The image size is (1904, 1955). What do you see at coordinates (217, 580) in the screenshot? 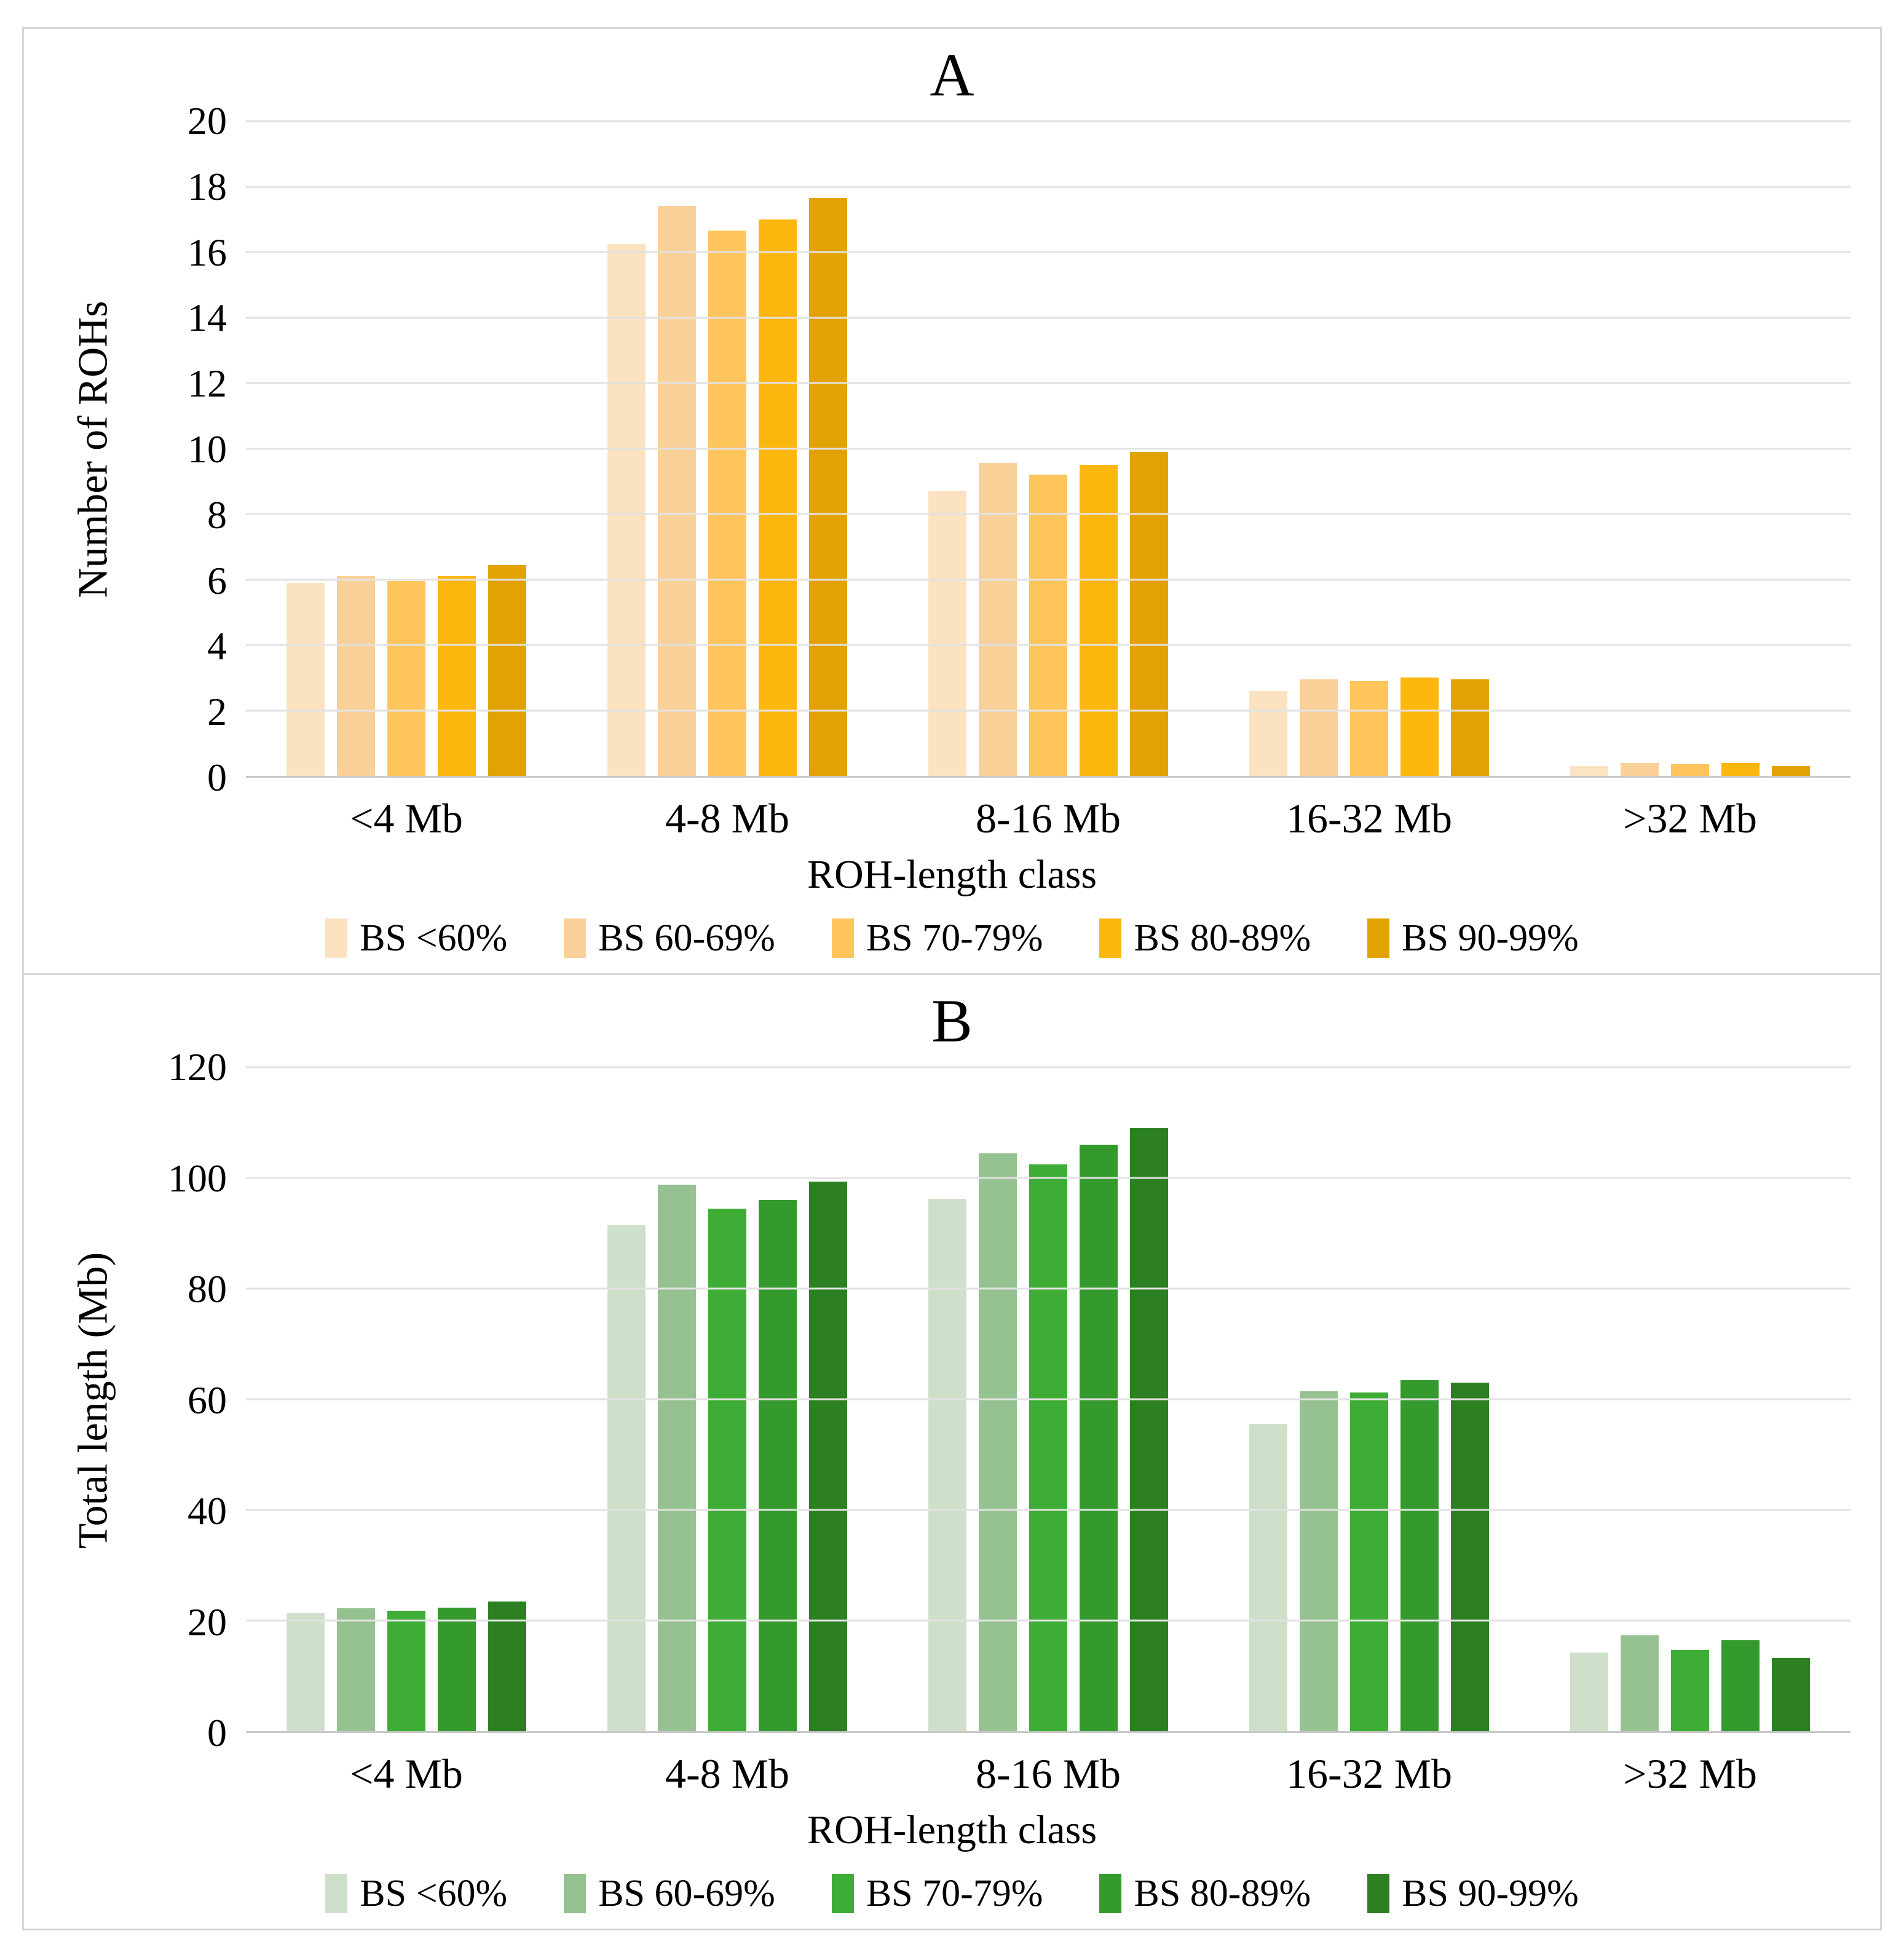
I see `y-tick-label: 6` at bounding box center [217, 580].